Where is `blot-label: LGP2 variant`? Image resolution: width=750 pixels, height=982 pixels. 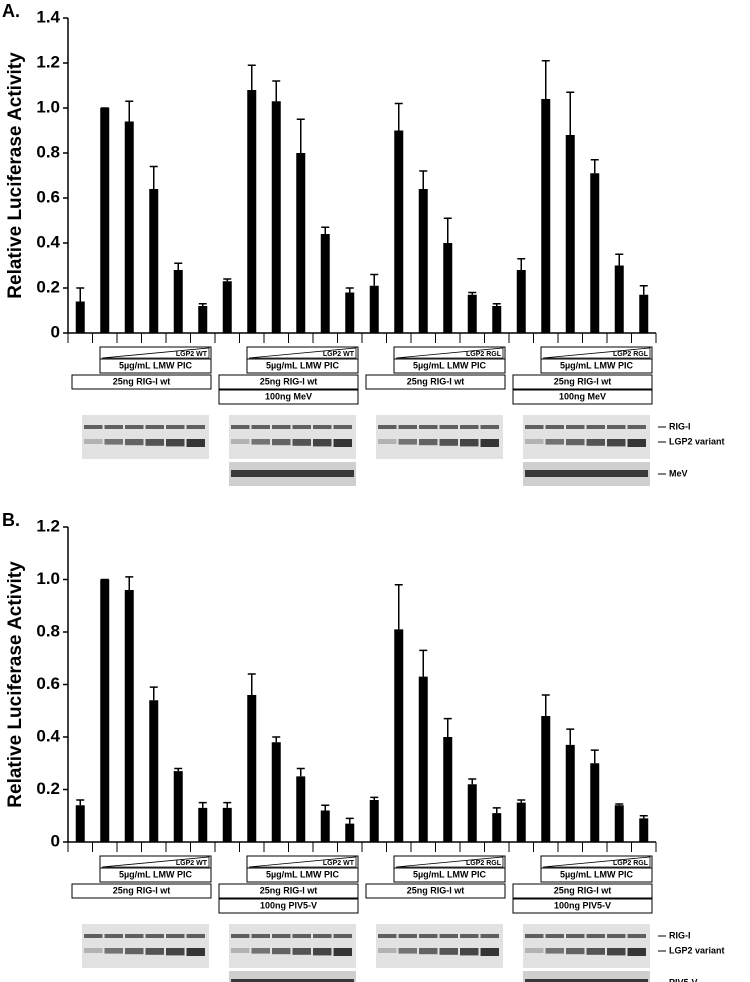
blot-label: LGP2 variant is located at coordinates (697, 950).